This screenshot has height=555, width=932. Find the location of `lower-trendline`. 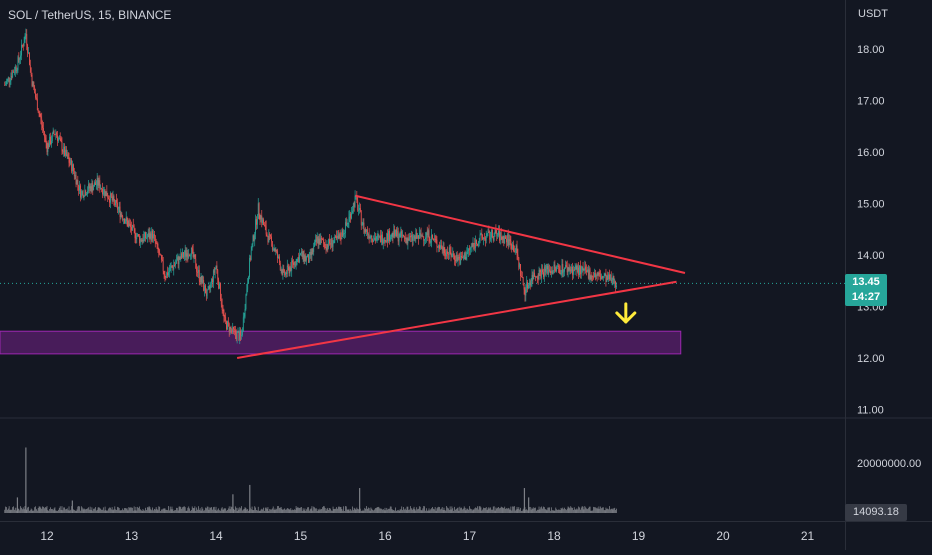

lower-trendline is located at coordinates (456, 319).